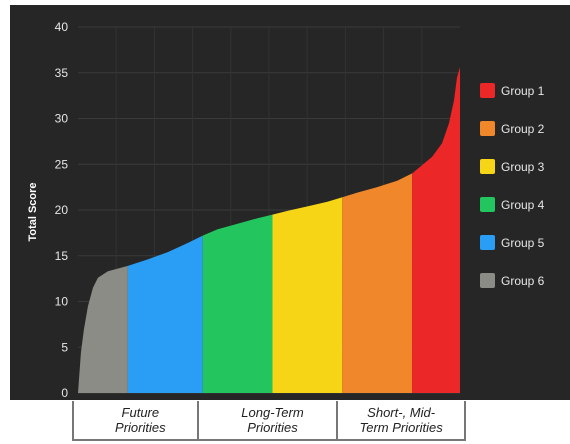  I want to click on priority-bracket-label: Future Priorities, so click(140, 420).